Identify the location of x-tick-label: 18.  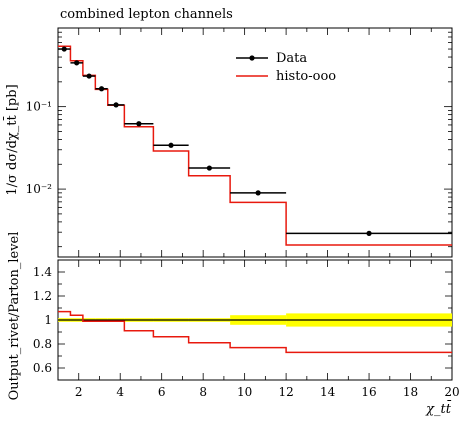
(410, 392).